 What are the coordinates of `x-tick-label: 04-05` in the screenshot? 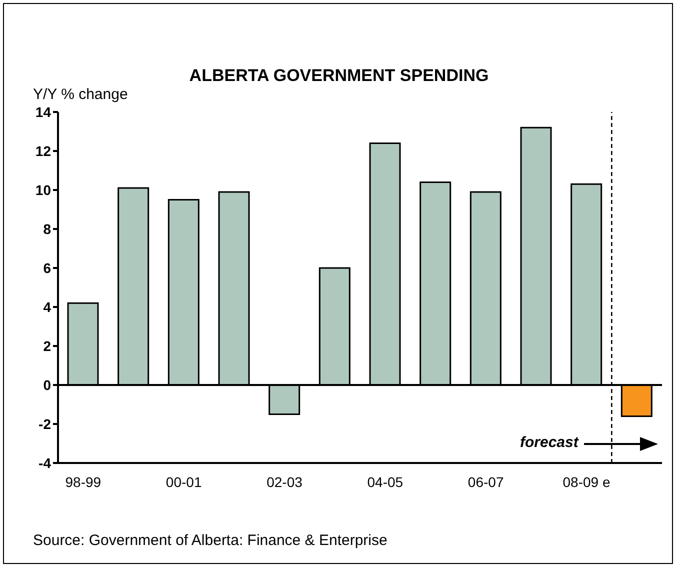 It's located at (385, 482).